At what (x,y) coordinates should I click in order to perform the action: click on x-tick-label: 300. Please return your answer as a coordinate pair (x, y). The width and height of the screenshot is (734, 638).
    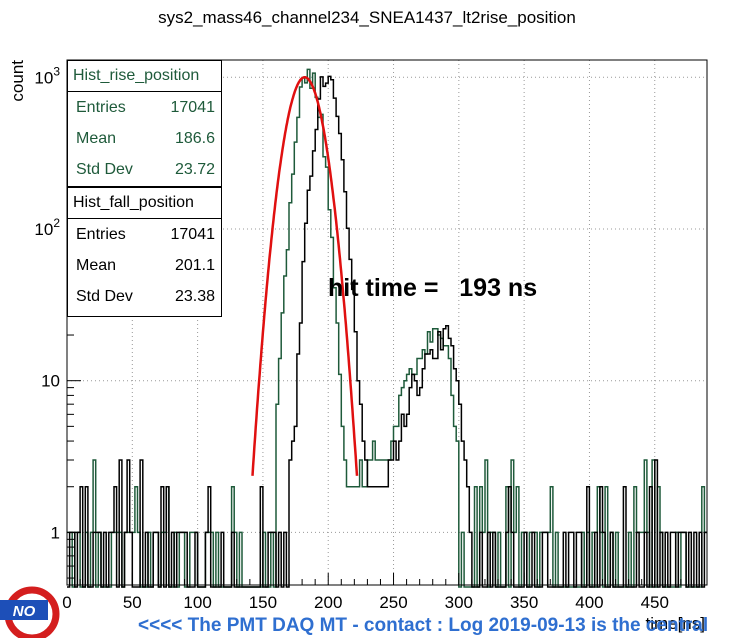
    Looking at the image, I should click on (459, 602).